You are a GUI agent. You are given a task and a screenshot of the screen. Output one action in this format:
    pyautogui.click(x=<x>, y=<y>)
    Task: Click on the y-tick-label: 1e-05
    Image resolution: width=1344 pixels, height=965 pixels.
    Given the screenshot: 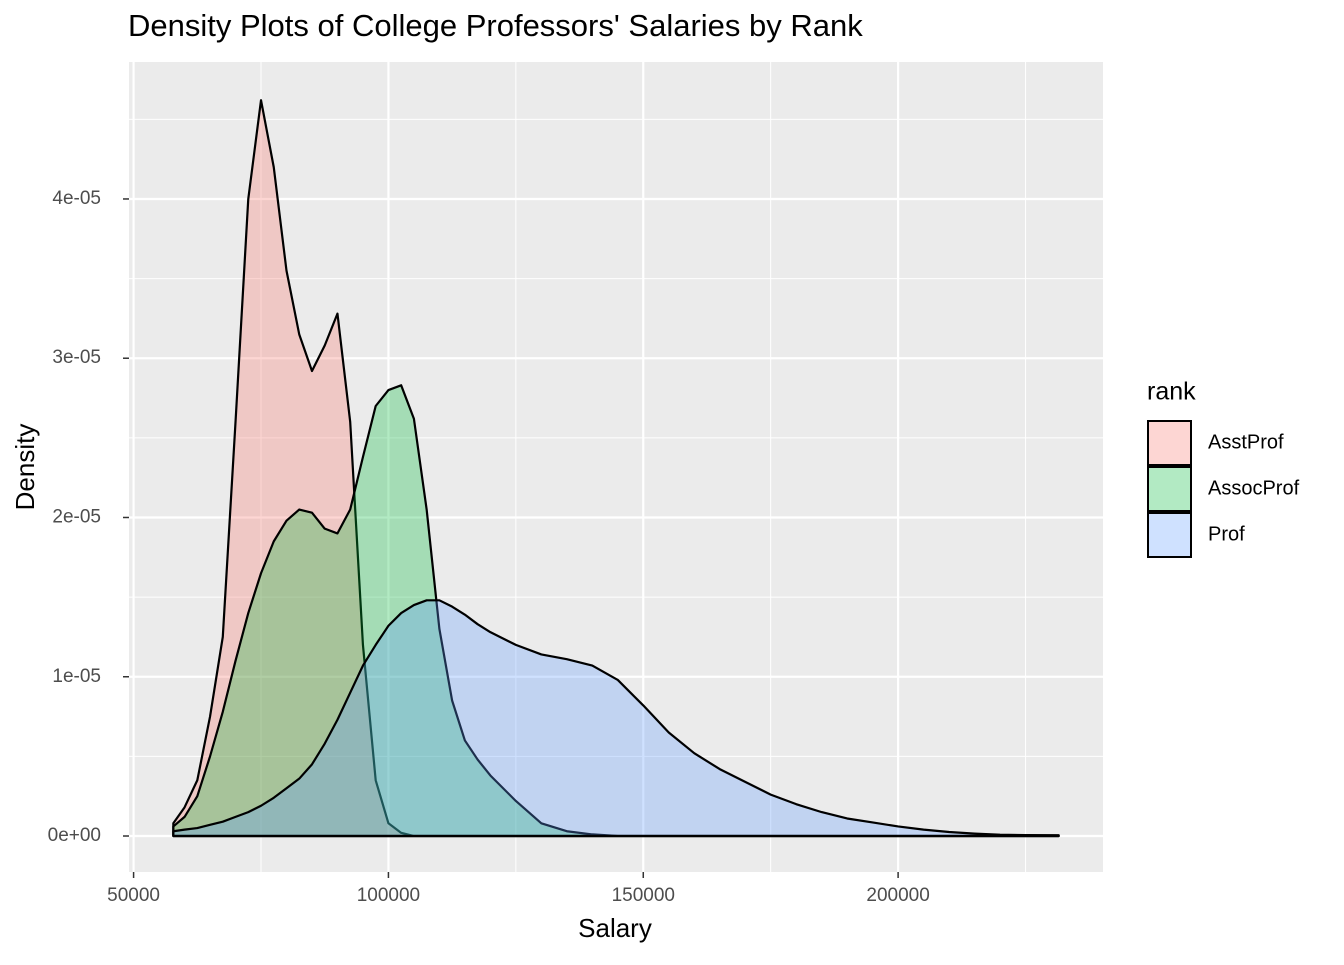 What is the action you would take?
    pyautogui.click(x=76, y=676)
    